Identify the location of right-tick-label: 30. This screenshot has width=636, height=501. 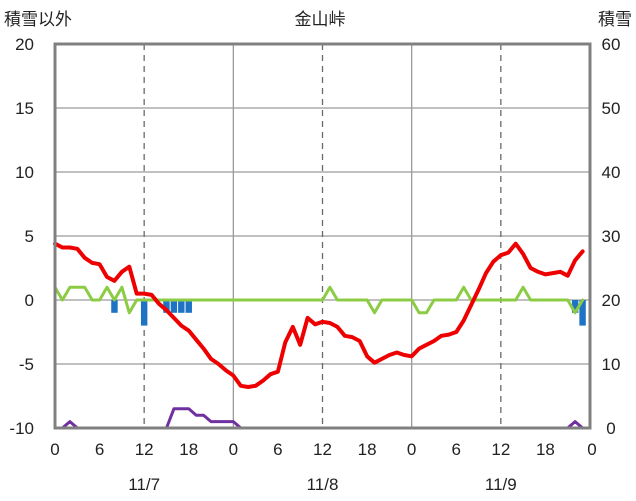
(611, 236).